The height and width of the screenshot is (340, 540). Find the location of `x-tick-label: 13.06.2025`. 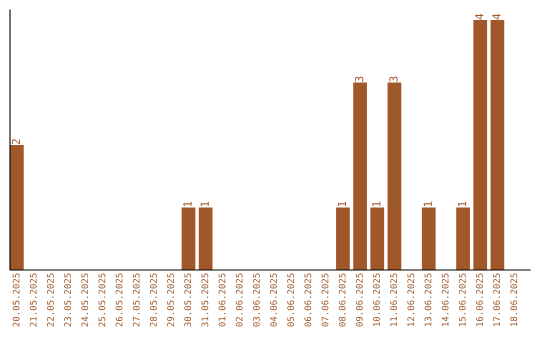

x-tick-label: 13.06.2025 is located at coordinates (428, 300).